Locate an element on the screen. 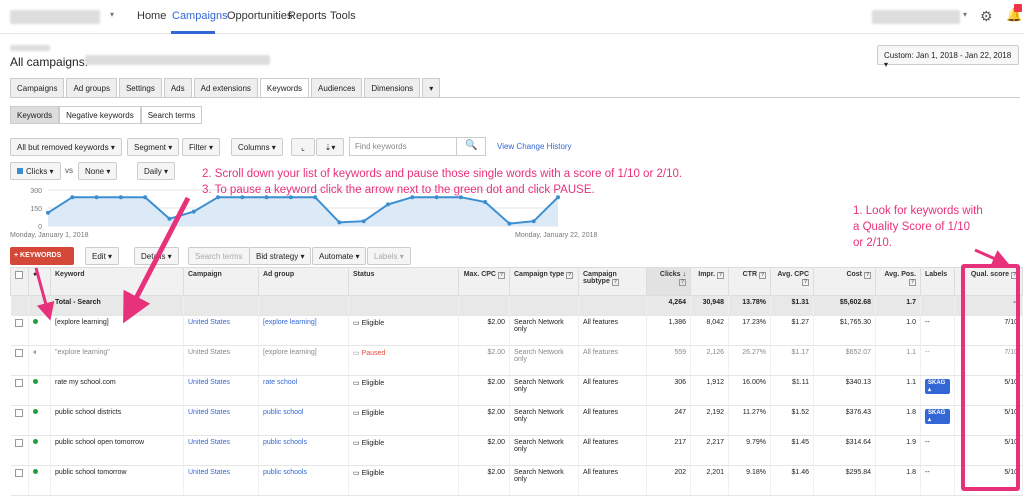 This screenshot has height=496, width=1024. tab-more: ▾ is located at coordinates (431, 88).